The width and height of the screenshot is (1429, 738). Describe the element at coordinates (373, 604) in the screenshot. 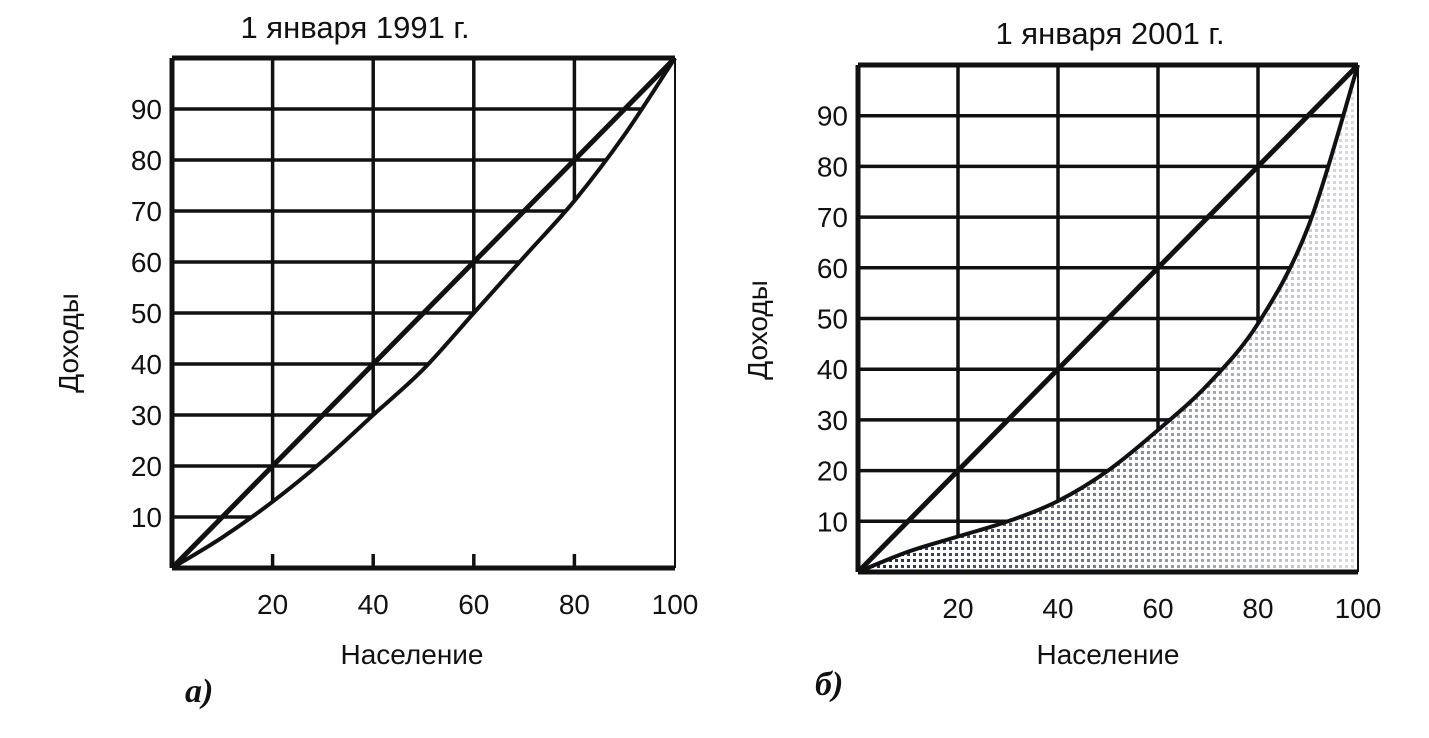

I see `x-tick-label-a: 40` at that location.